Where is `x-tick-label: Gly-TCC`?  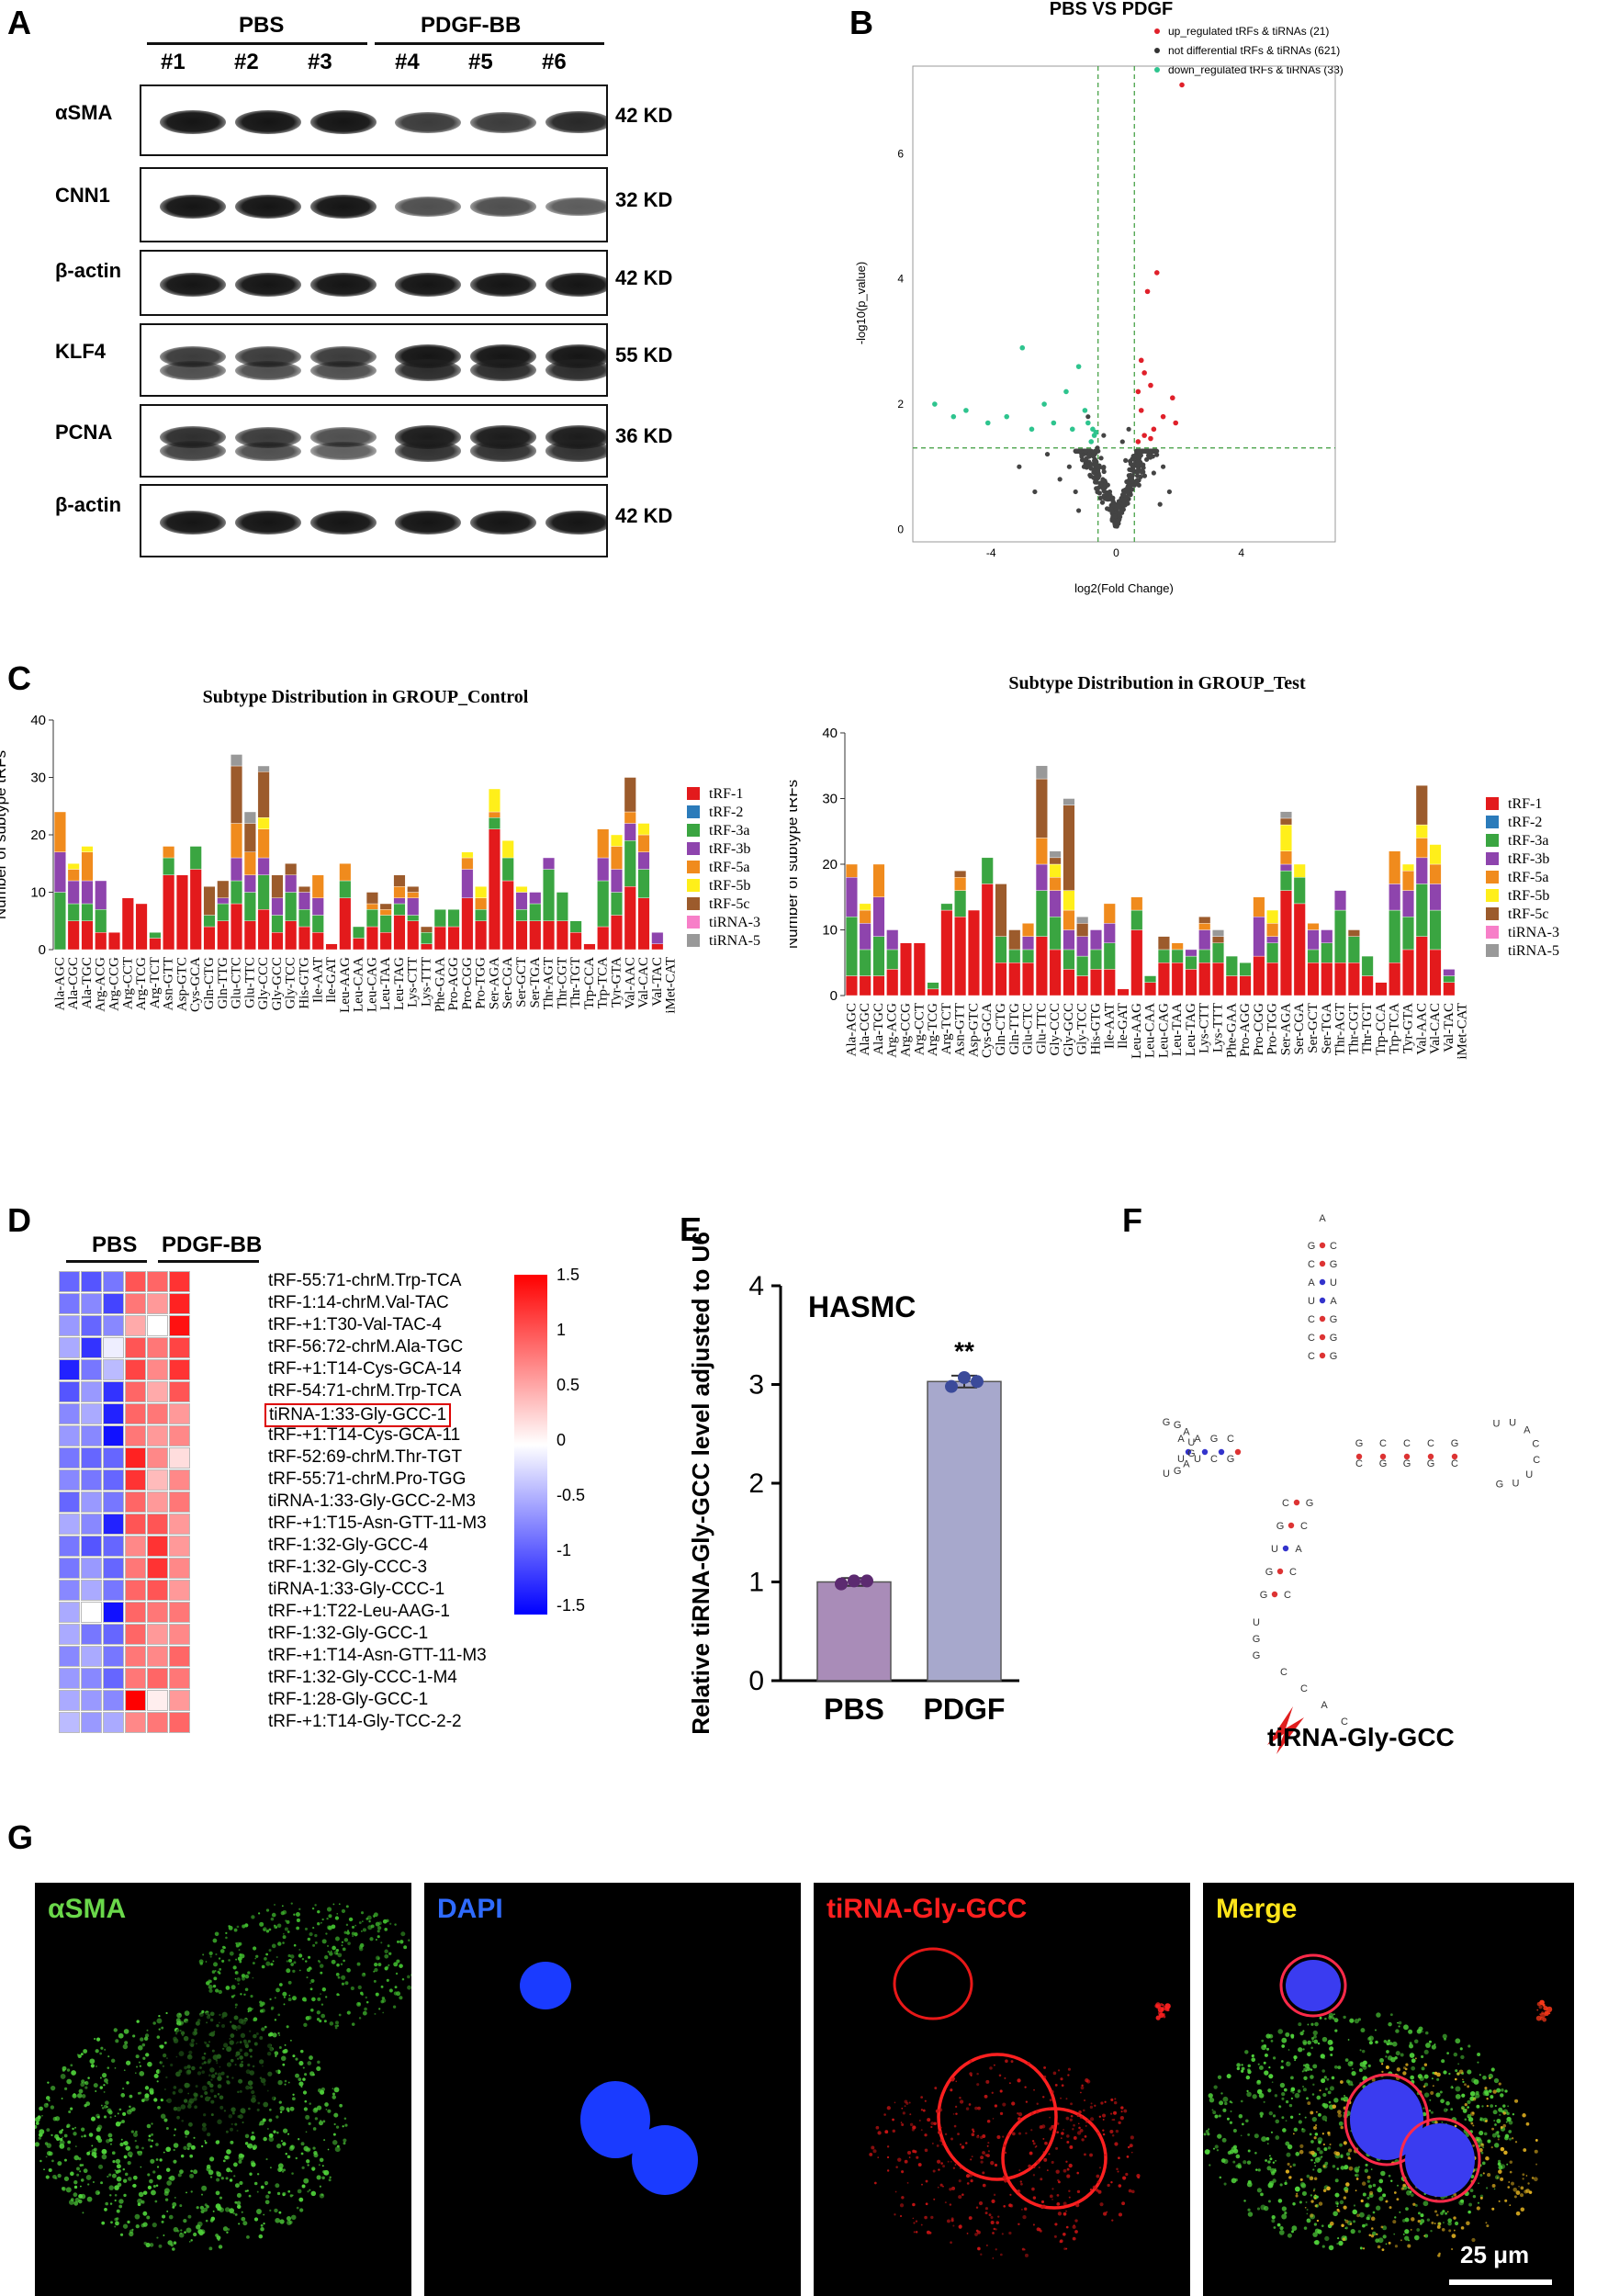
x-tick-label: Gly-TCC is located at coordinates (1082, 1029).